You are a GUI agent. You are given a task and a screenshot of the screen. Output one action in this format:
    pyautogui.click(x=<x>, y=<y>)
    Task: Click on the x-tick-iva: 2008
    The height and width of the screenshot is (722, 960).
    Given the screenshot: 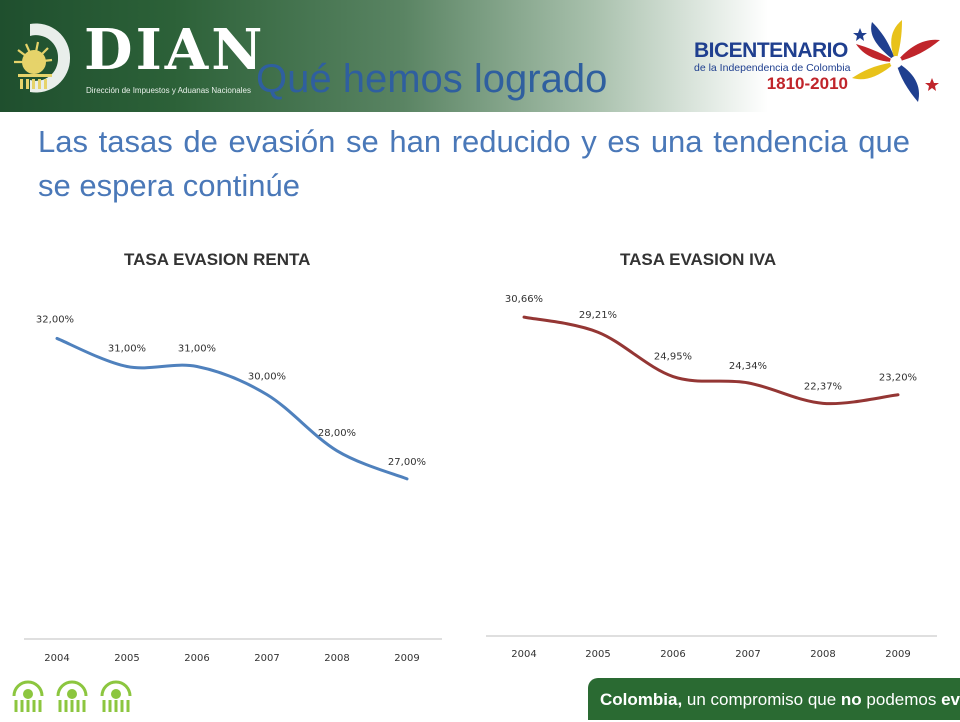 What is the action you would take?
    pyautogui.click(x=822, y=654)
    